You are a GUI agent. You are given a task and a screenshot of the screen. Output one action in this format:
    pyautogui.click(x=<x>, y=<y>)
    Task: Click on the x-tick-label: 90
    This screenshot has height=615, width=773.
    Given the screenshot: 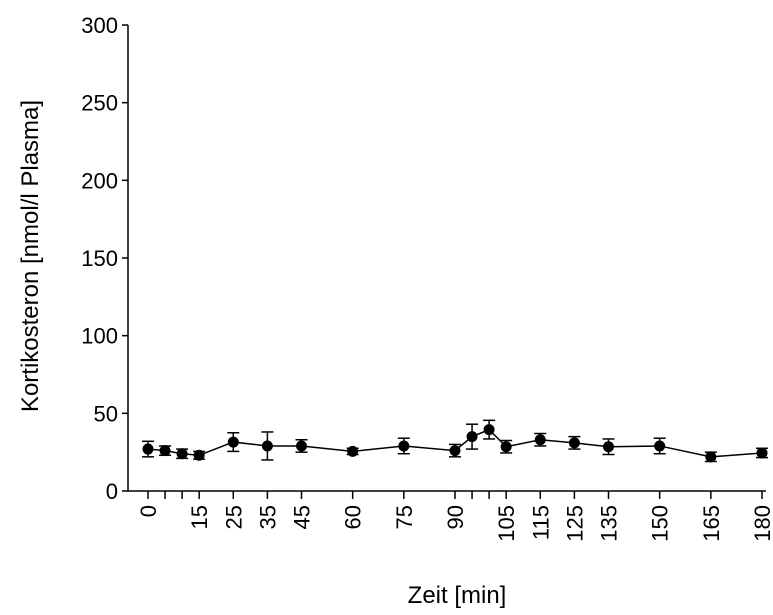 What is the action you would take?
    pyautogui.click(x=455, y=517)
    